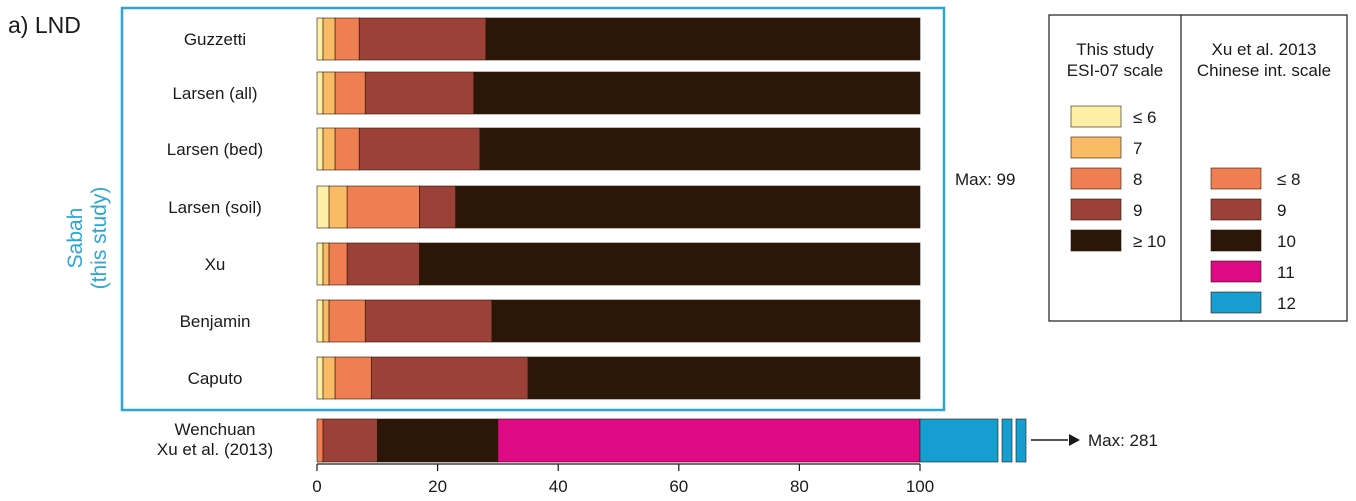  What do you see at coordinates (215, 449) in the screenshot?
I see `wenchuan-label: Xu et al. (2013)` at bounding box center [215, 449].